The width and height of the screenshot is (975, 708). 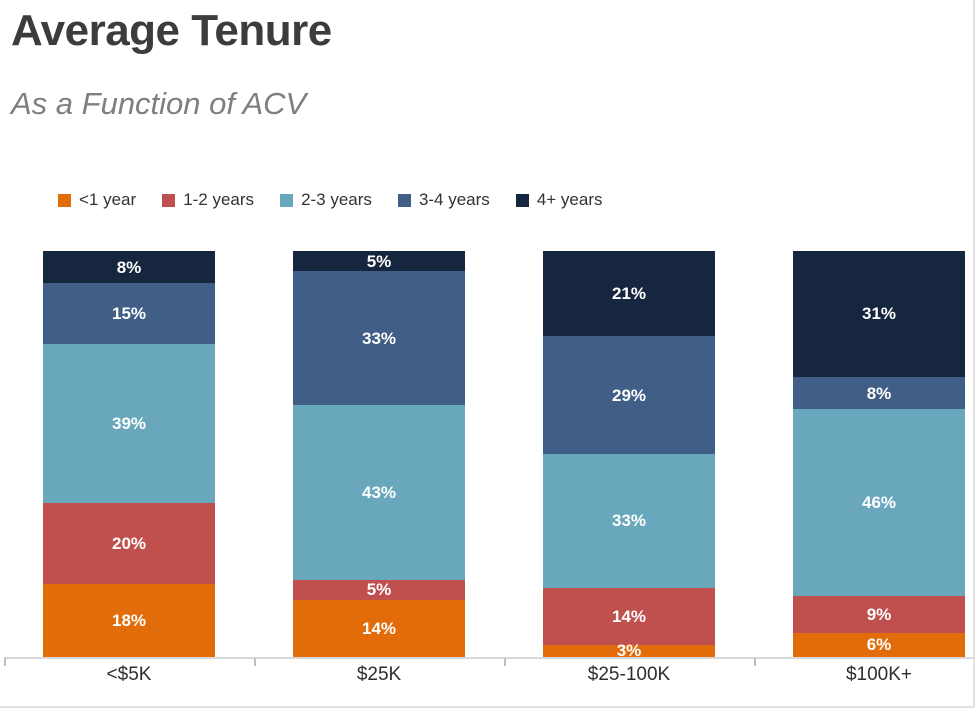 I want to click on bar-segment-100k-4-years: 31%, so click(x=879, y=314).